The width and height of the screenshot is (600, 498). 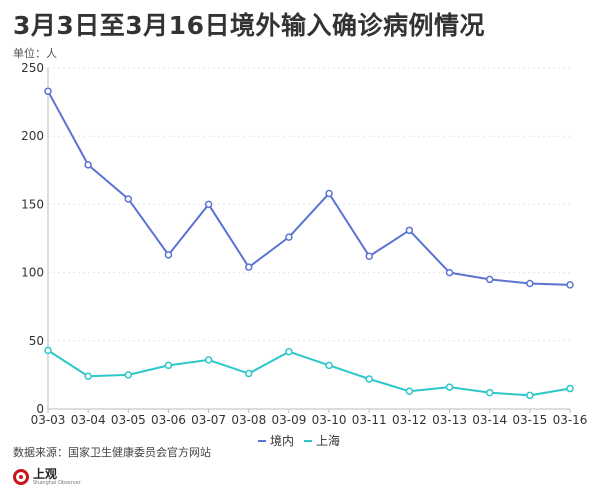 I want to click on y-tick-label: 200, so click(x=32, y=136).